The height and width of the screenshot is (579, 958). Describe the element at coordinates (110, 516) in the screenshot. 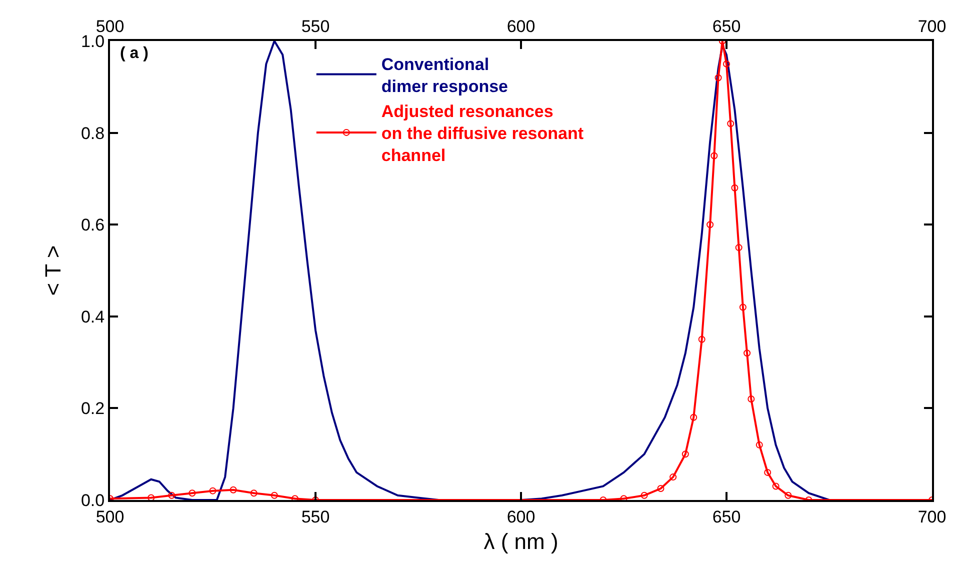

I see `x2-tick-label: 500` at that location.